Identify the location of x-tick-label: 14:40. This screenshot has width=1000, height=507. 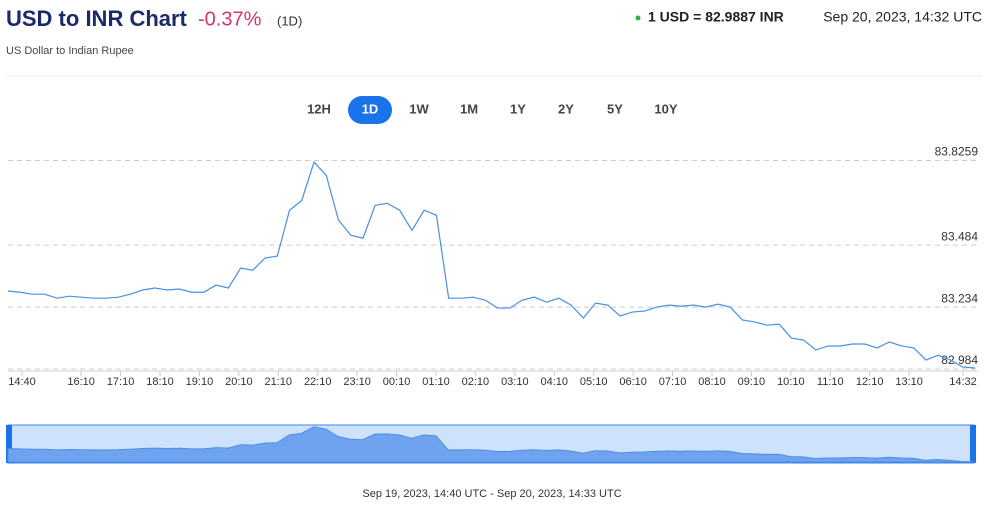
(22, 382).